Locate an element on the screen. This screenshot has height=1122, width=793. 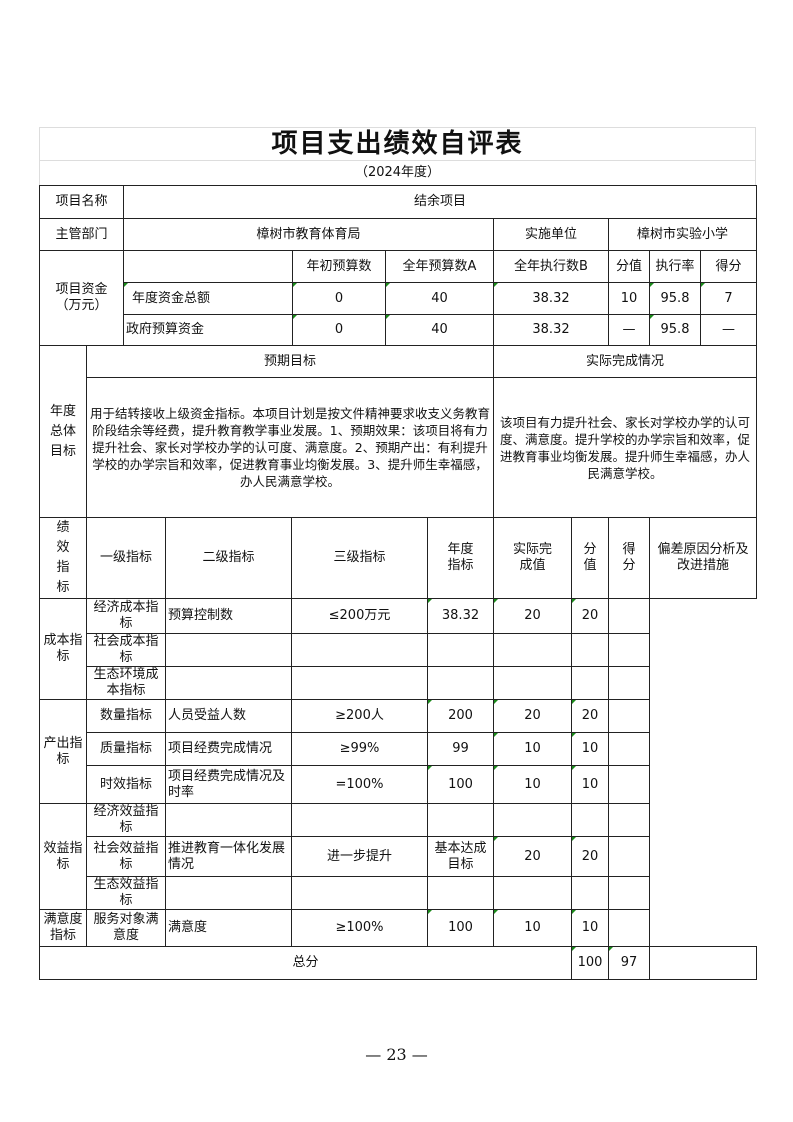
unit-label: 实施单位 is located at coordinates (551, 234).